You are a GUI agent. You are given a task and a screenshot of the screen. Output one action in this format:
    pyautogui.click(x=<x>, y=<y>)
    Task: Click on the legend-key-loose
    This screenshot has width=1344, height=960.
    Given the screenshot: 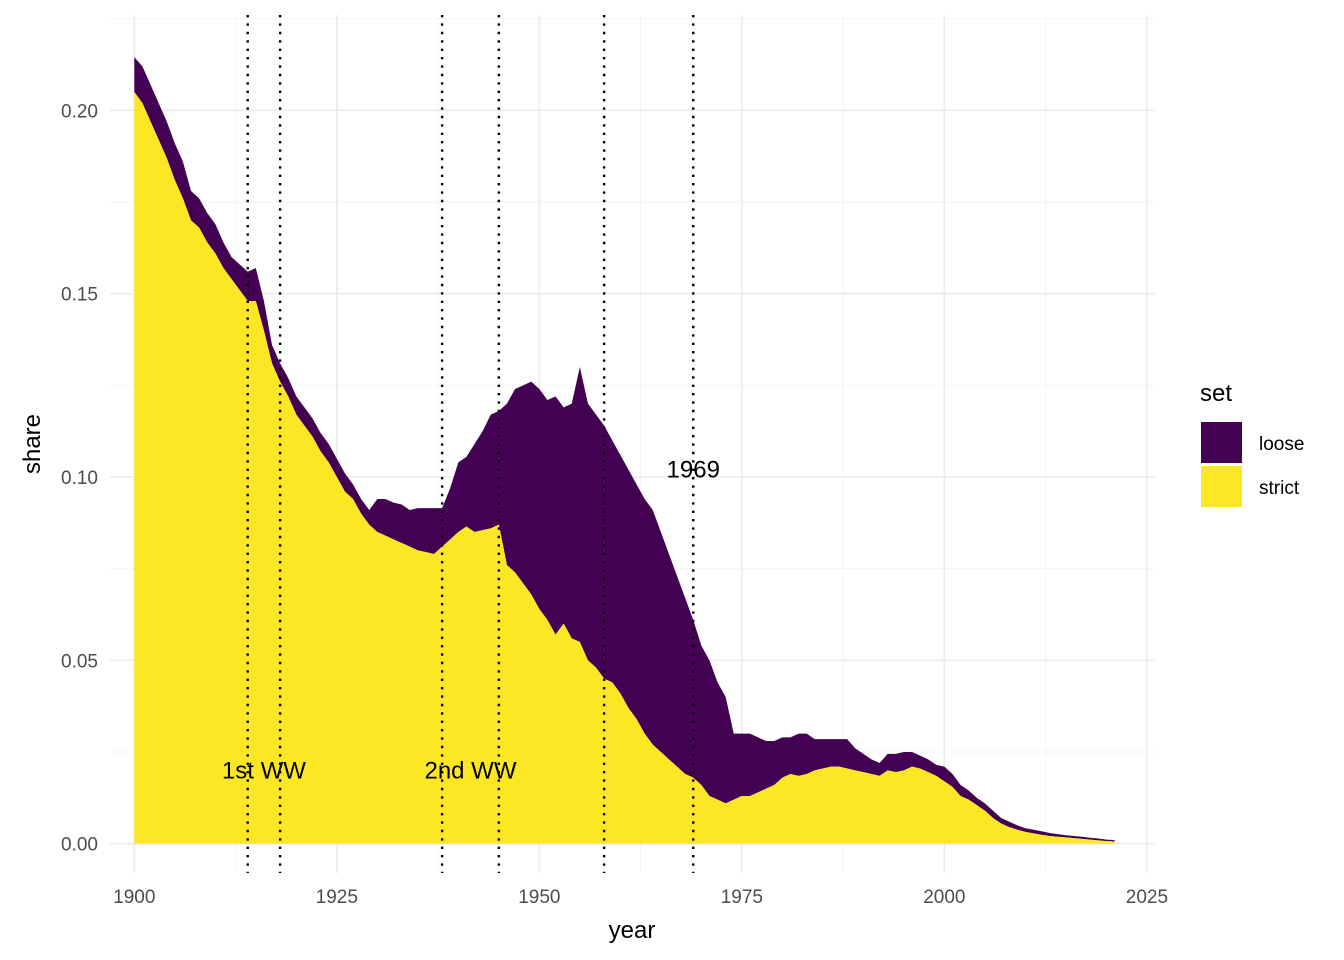 What is the action you would take?
    pyautogui.click(x=1221, y=442)
    